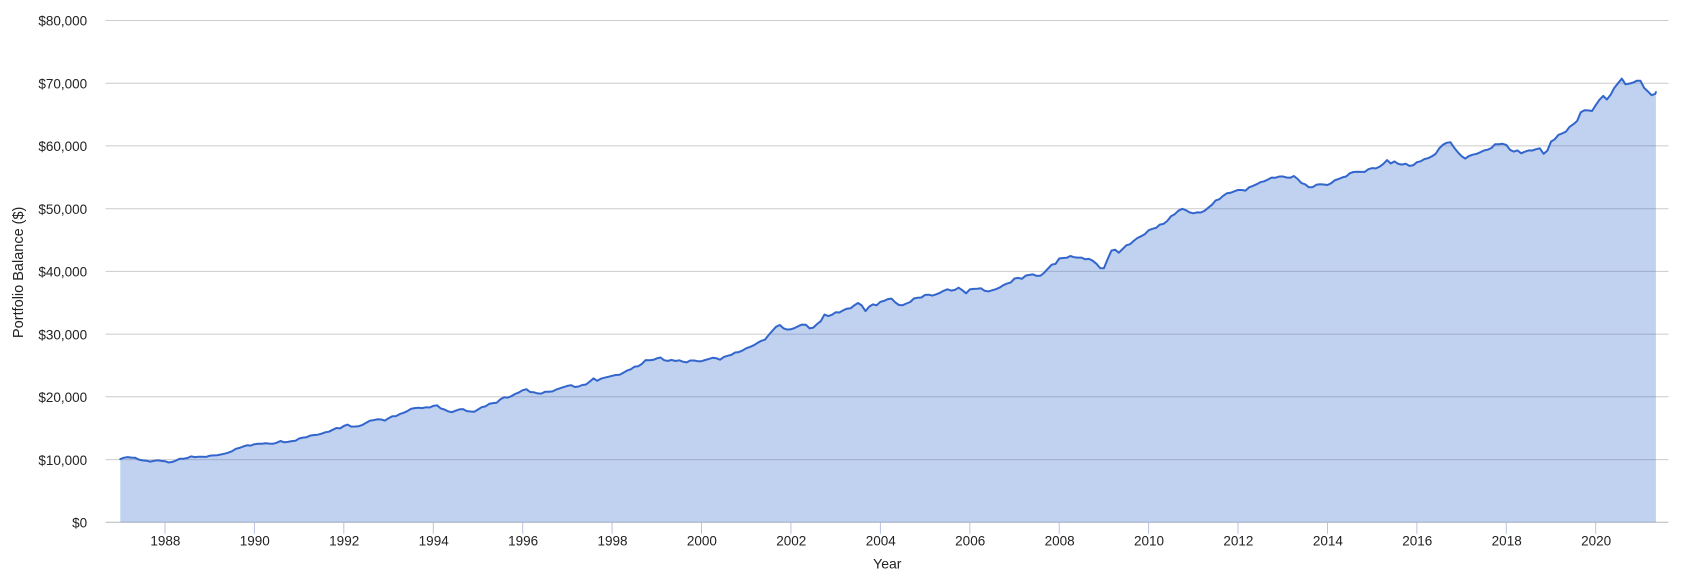  What do you see at coordinates (19, 272) in the screenshot?
I see `svg-text: Portfolio Balance ($)` at bounding box center [19, 272].